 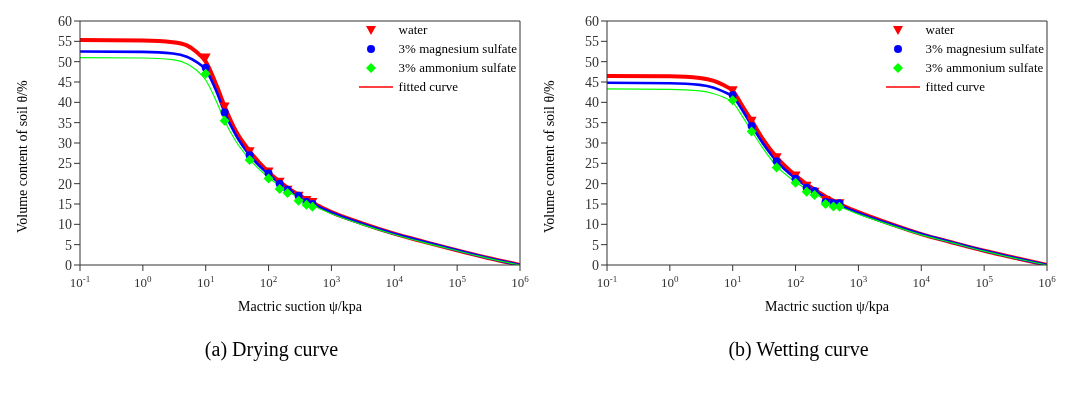 What do you see at coordinates (798, 349) in the screenshot?
I see `text: (b) Wetting curve` at bounding box center [798, 349].